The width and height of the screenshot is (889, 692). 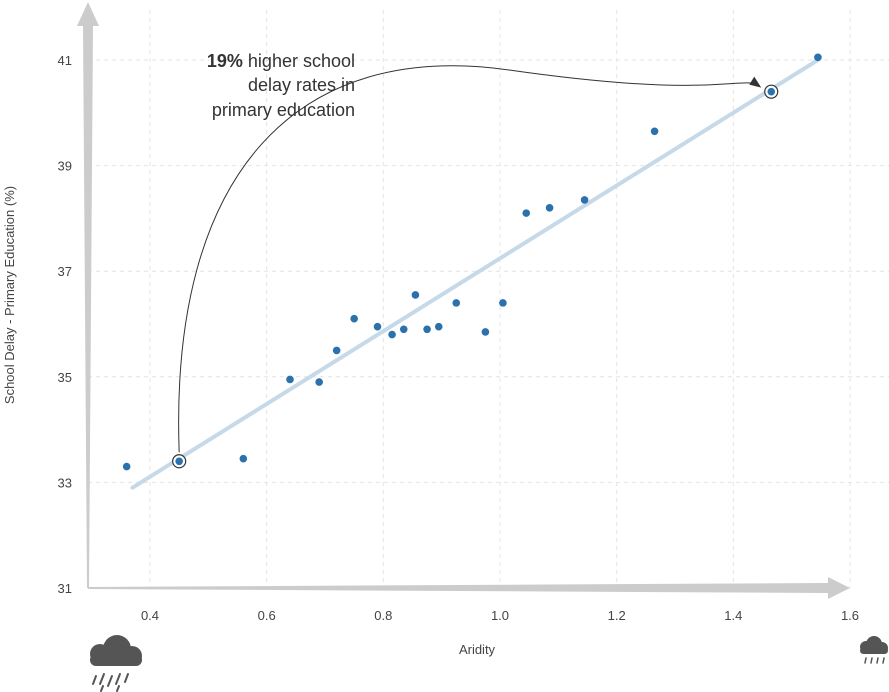 What do you see at coordinates (88, 14) in the screenshot?
I see `y-axis-arrowhead` at bounding box center [88, 14].